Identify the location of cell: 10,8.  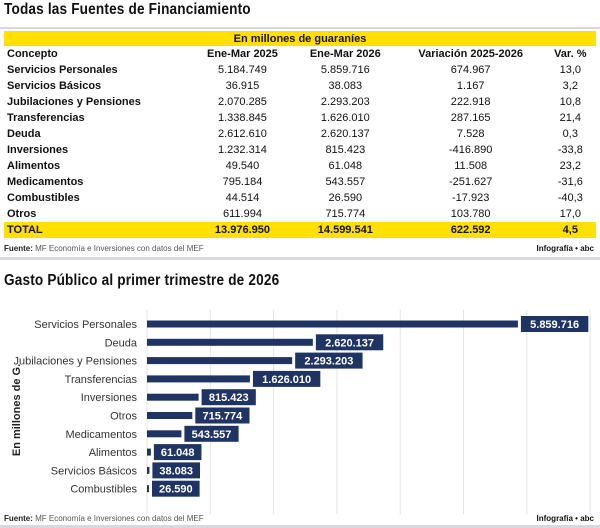
(570, 102).